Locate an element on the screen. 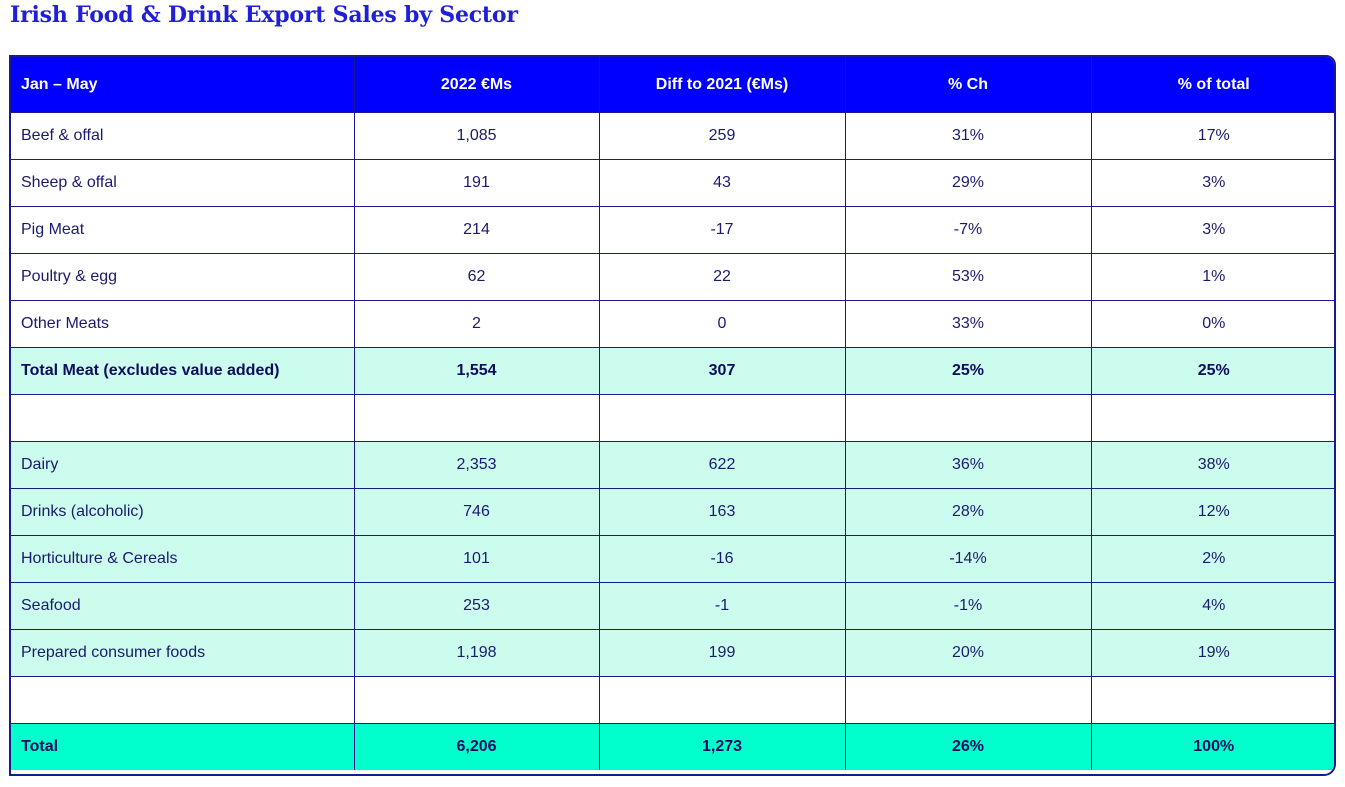 The height and width of the screenshot is (787, 1345). pct-change-cell: 28% is located at coordinates (968, 512).